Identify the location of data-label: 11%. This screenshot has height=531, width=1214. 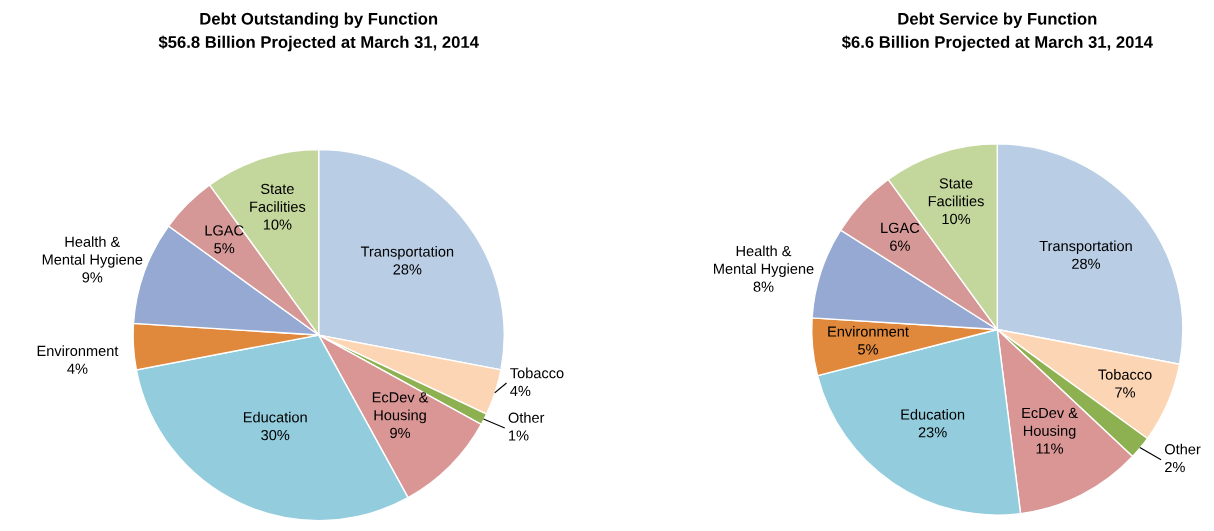
(1050, 448).